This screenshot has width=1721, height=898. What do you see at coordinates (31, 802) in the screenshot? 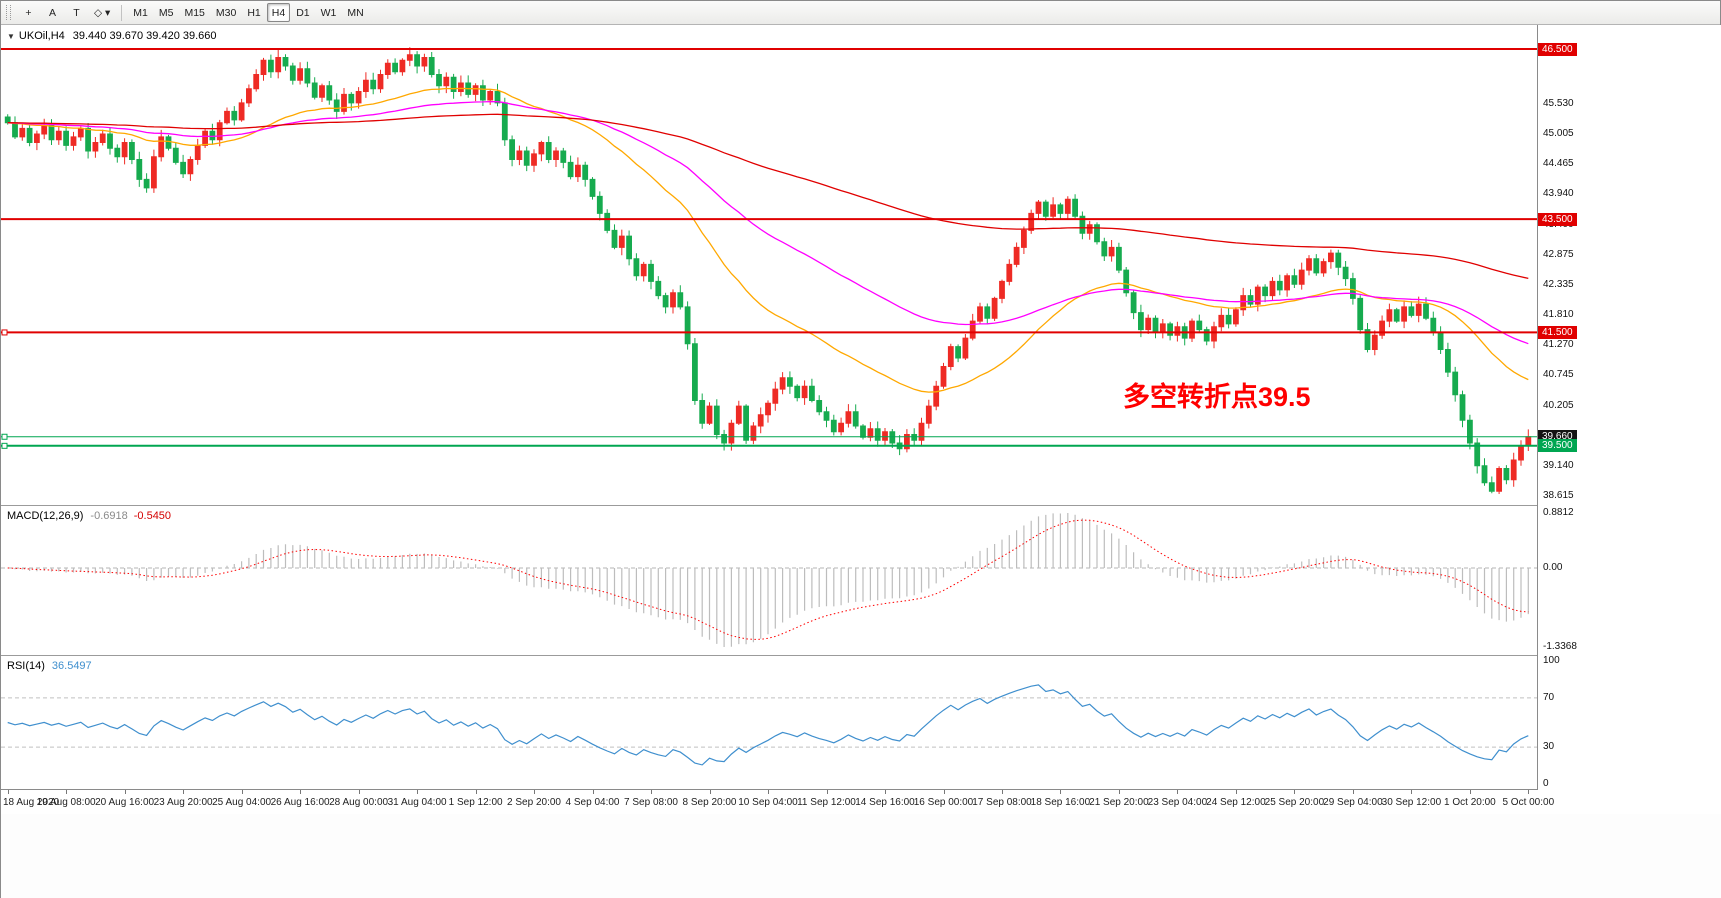
I see `time-axis-label: 18 Aug 2020` at bounding box center [31, 802].